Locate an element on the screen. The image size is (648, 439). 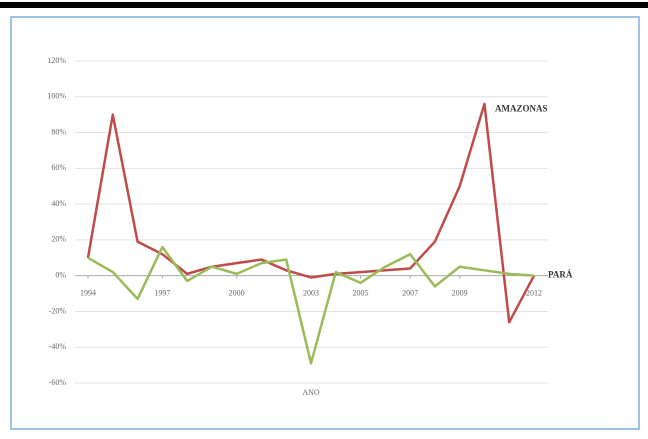
y-tick-label: 40% is located at coordinates (58, 203).